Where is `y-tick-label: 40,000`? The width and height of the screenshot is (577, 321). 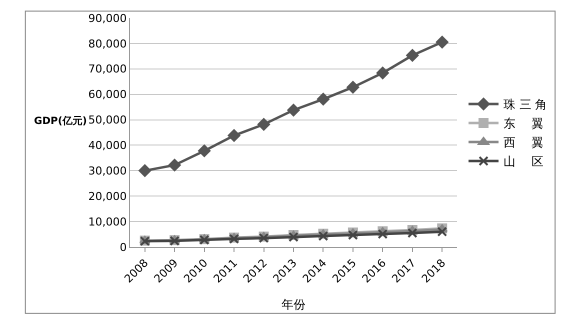 y-tick-label: 40,000 is located at coordinates (107, 145).